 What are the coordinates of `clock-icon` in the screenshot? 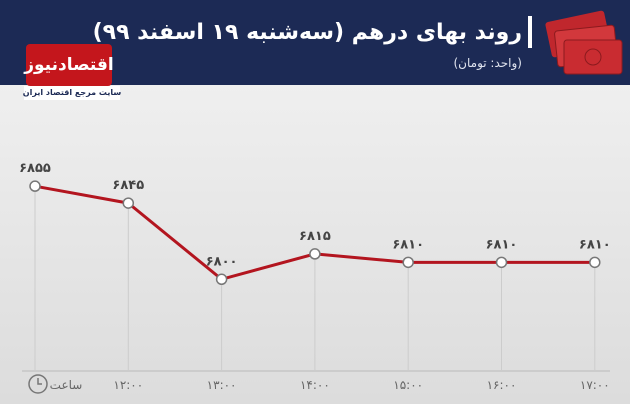 It's located at (38, 384).